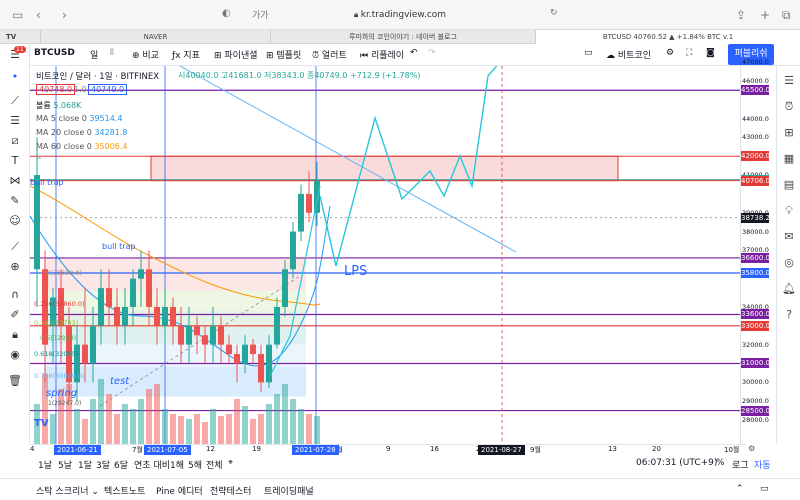 Image resolution: width=800 pixels, height=500 pixels. I want to click on replay-button: ⏮ 리플레이, so click(382, 56).